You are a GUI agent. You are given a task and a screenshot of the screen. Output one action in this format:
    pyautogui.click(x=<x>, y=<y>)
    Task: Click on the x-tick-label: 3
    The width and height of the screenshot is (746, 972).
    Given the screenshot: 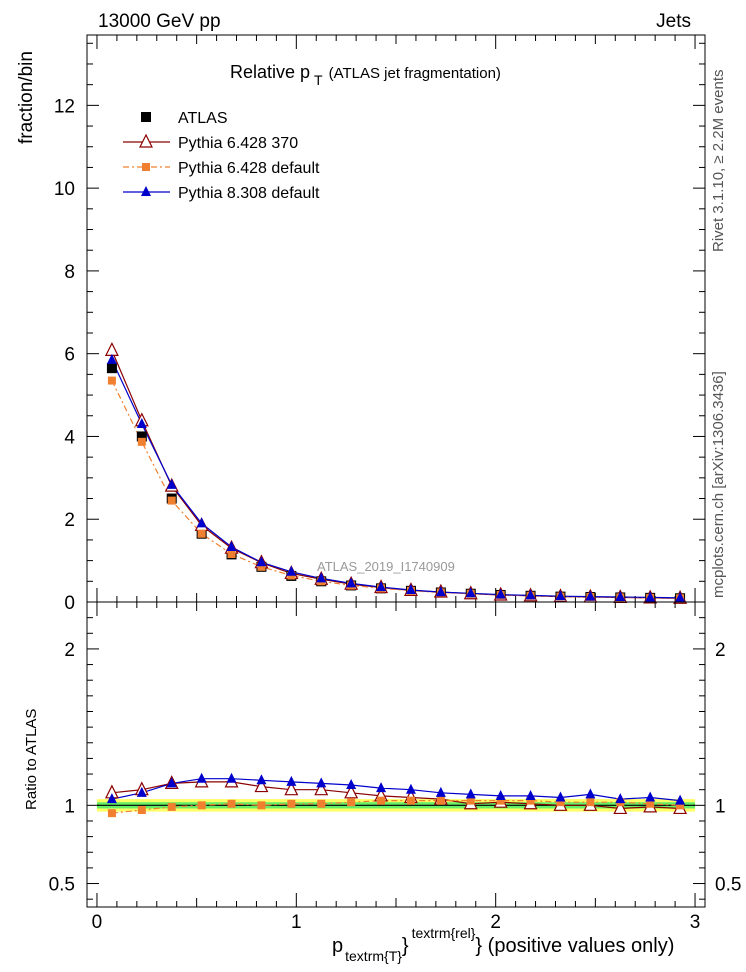 What is the action you would take?
    pyautogui.click(x=695, y=922)
    